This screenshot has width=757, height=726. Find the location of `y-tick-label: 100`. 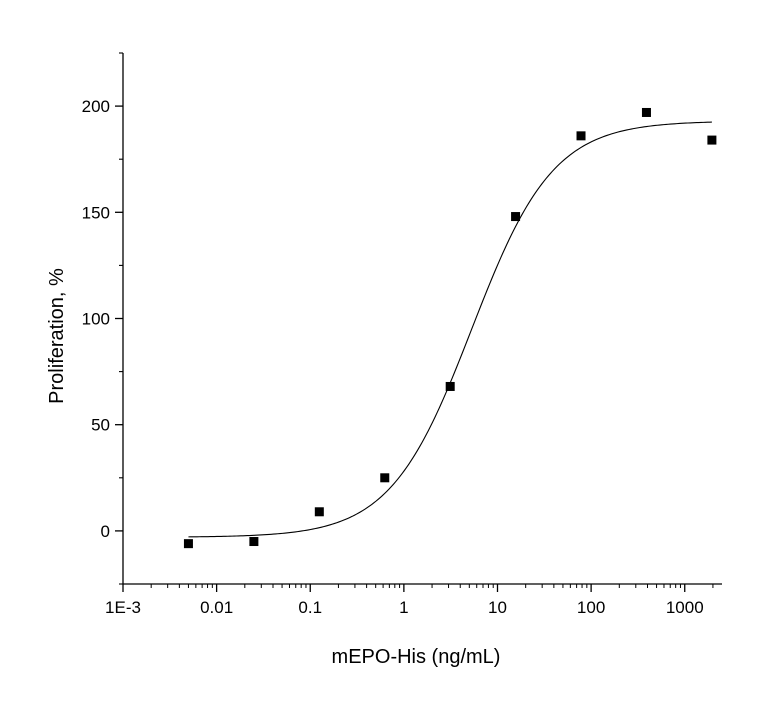

y-tick-label: 100 is located at coordinates (96, 319).